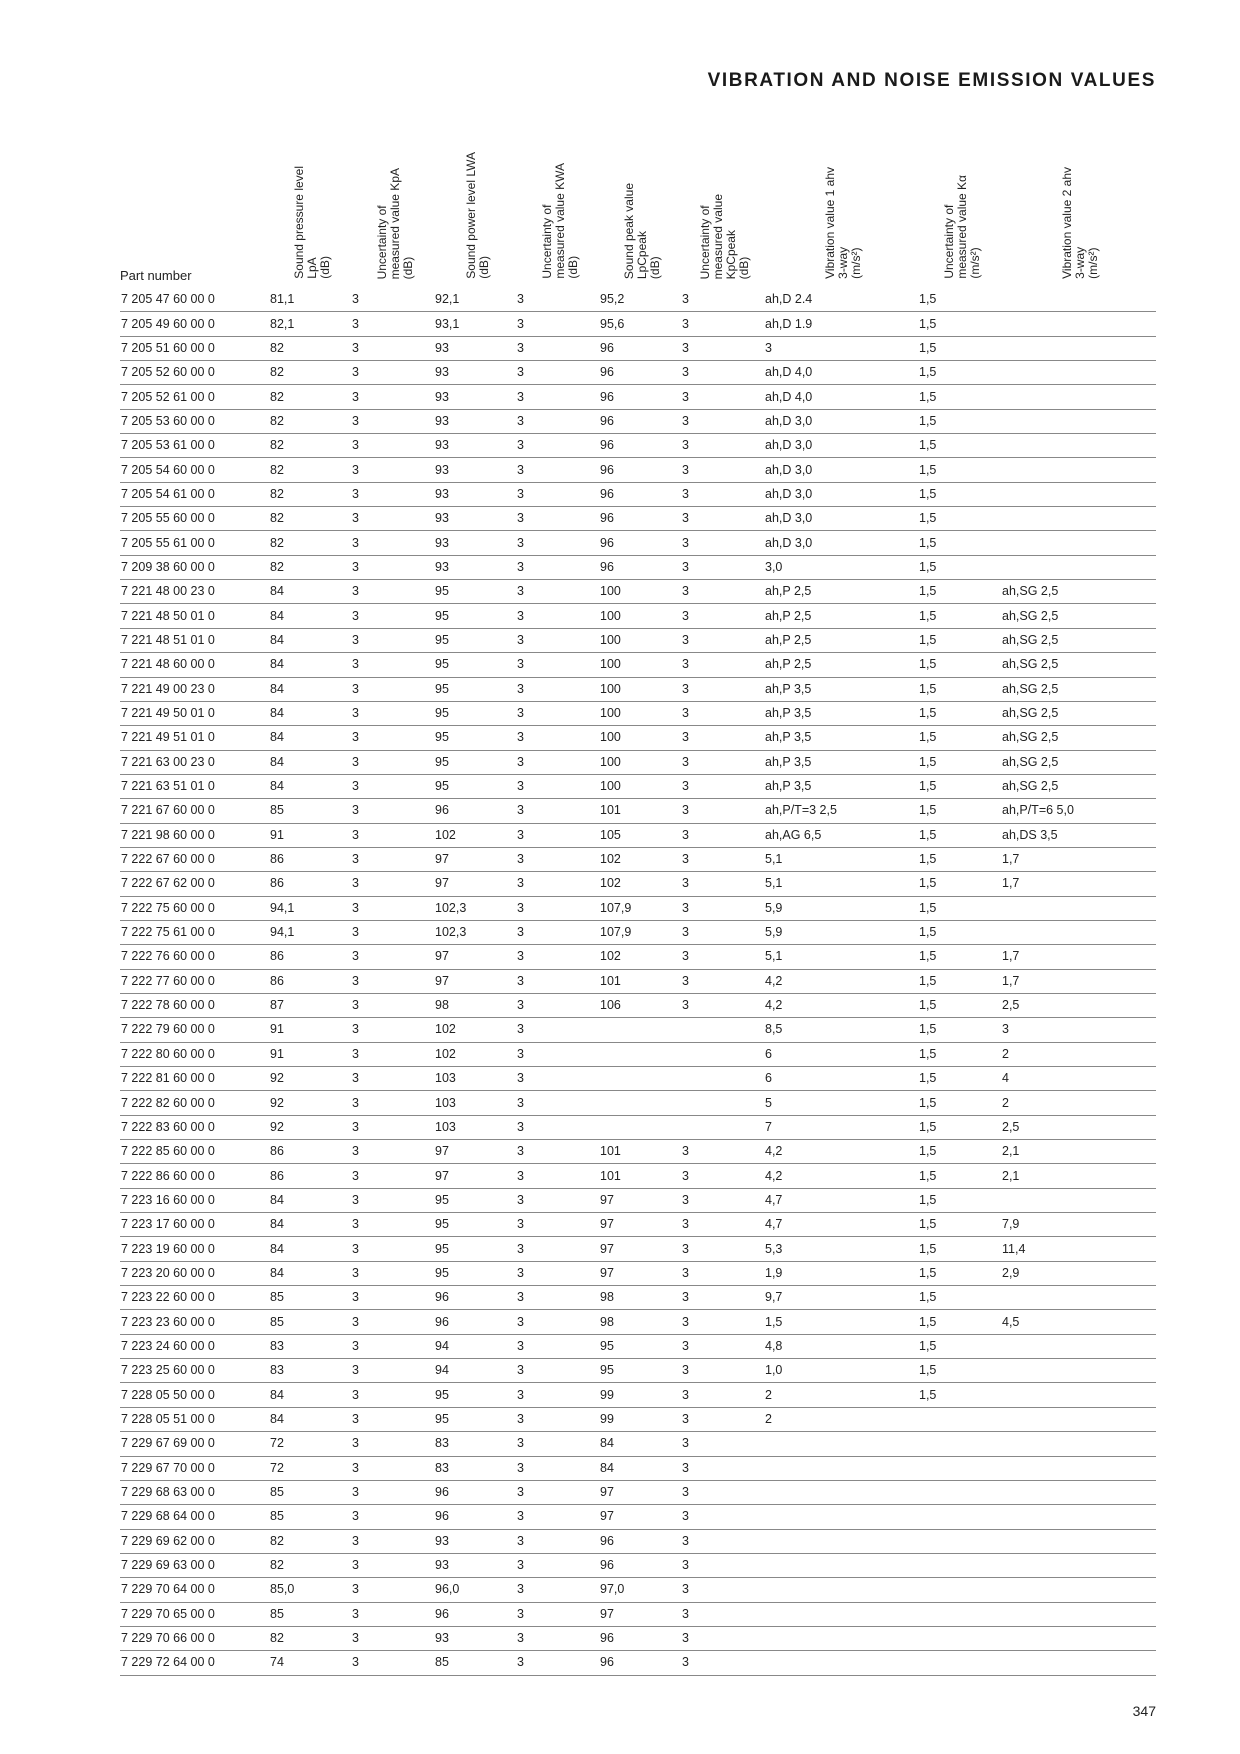  I want to click on table-cell: 93, so click(476, 568).